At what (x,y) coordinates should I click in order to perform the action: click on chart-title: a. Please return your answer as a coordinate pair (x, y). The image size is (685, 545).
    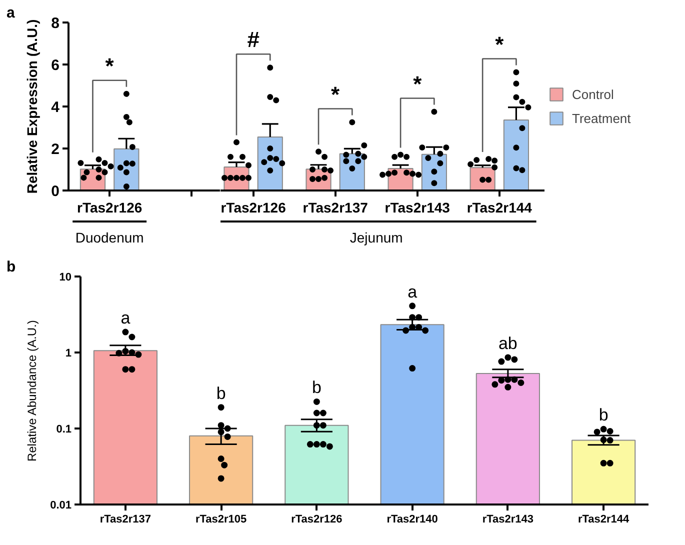
    Looking at the image, I should click on (11, 13).